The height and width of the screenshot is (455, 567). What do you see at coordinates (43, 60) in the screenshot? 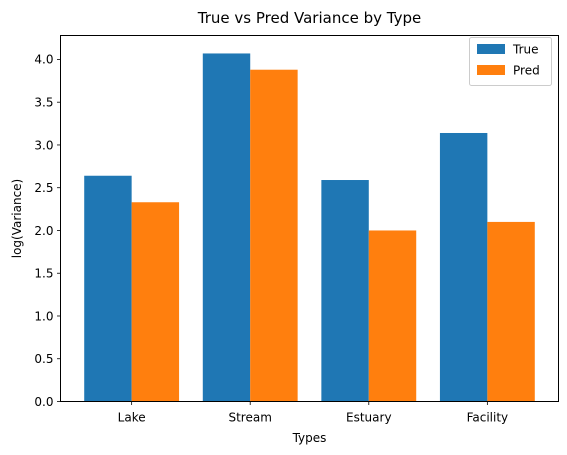
I see `y-tick-label: 4.0` at bounding box center [43, 60].